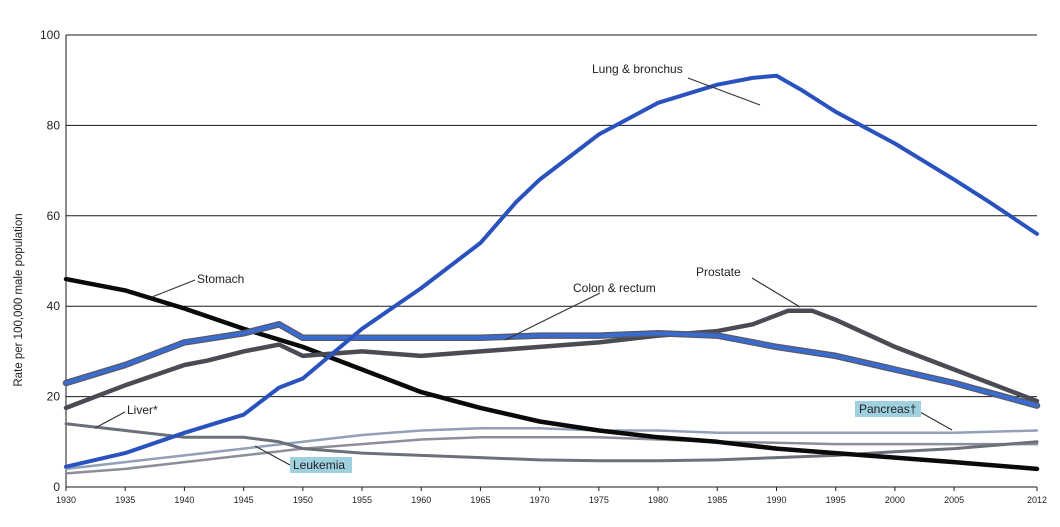 The width and height of the screenshot is (1060, 527). What do you see at coordinates (244, 500) in the screenshot?
I see `x-tick-label: 1945` at bounding box center [244, 500].